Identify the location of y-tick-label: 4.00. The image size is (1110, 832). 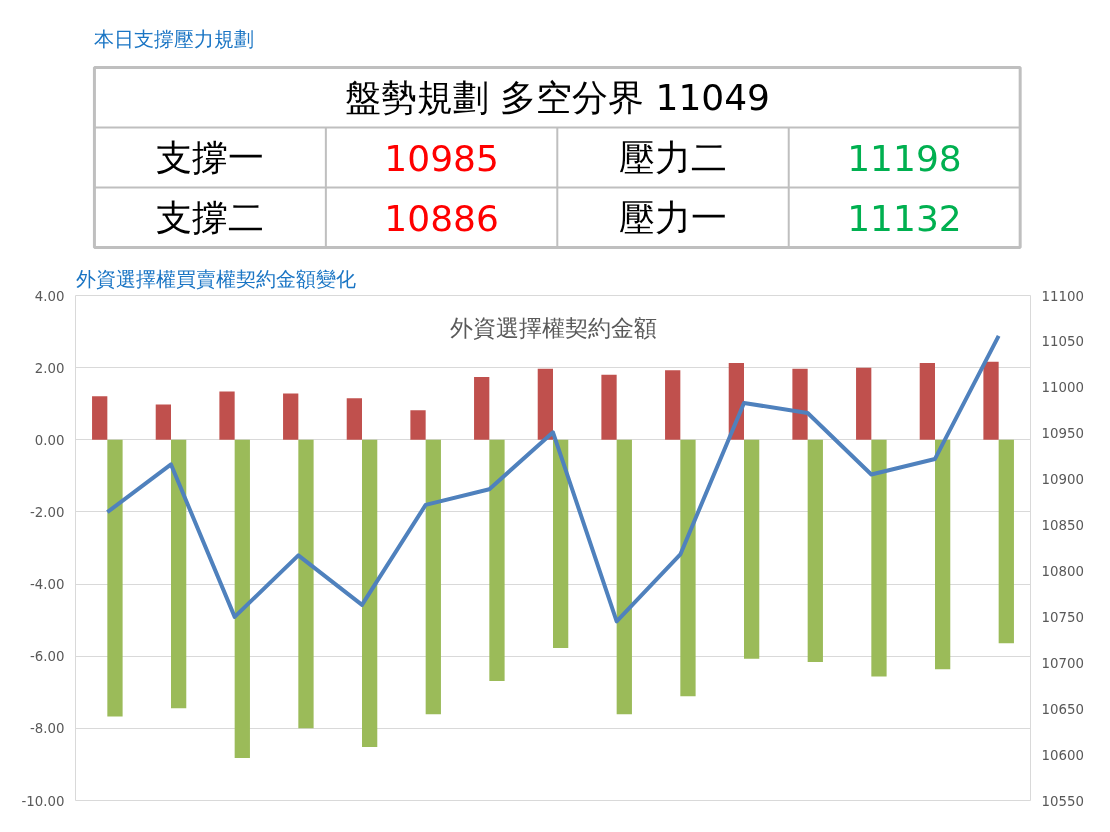
(49, 296).